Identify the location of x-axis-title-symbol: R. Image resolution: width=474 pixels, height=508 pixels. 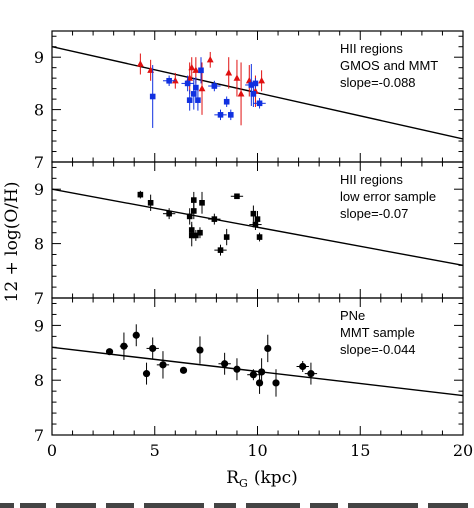
(233, 478).